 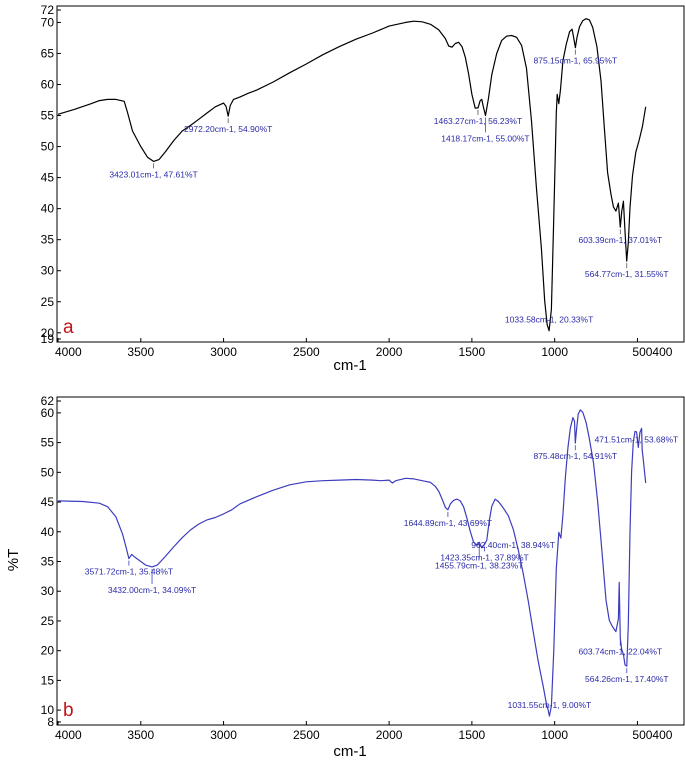 I want to click on peak-annotation: 3423.01cm-1, 47.61%T, so click(x=153, y=174).